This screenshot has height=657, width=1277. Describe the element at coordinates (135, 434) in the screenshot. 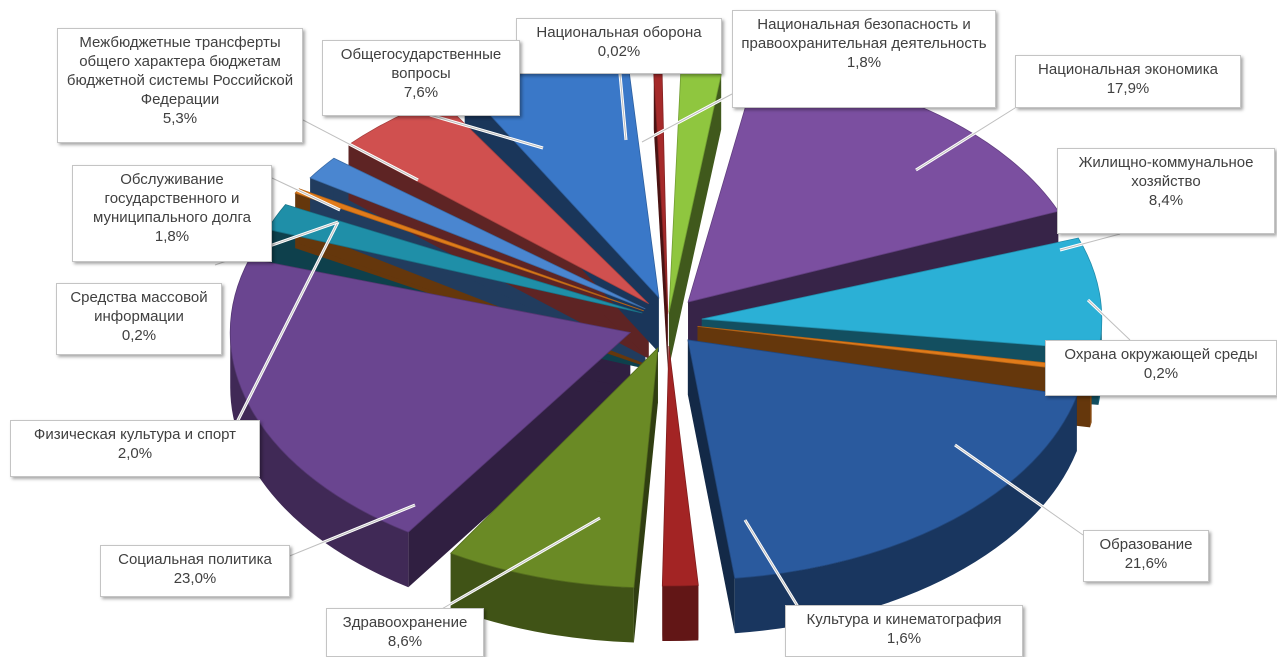

I see `slice-label-name: Физическая культура и спорт` at that location.